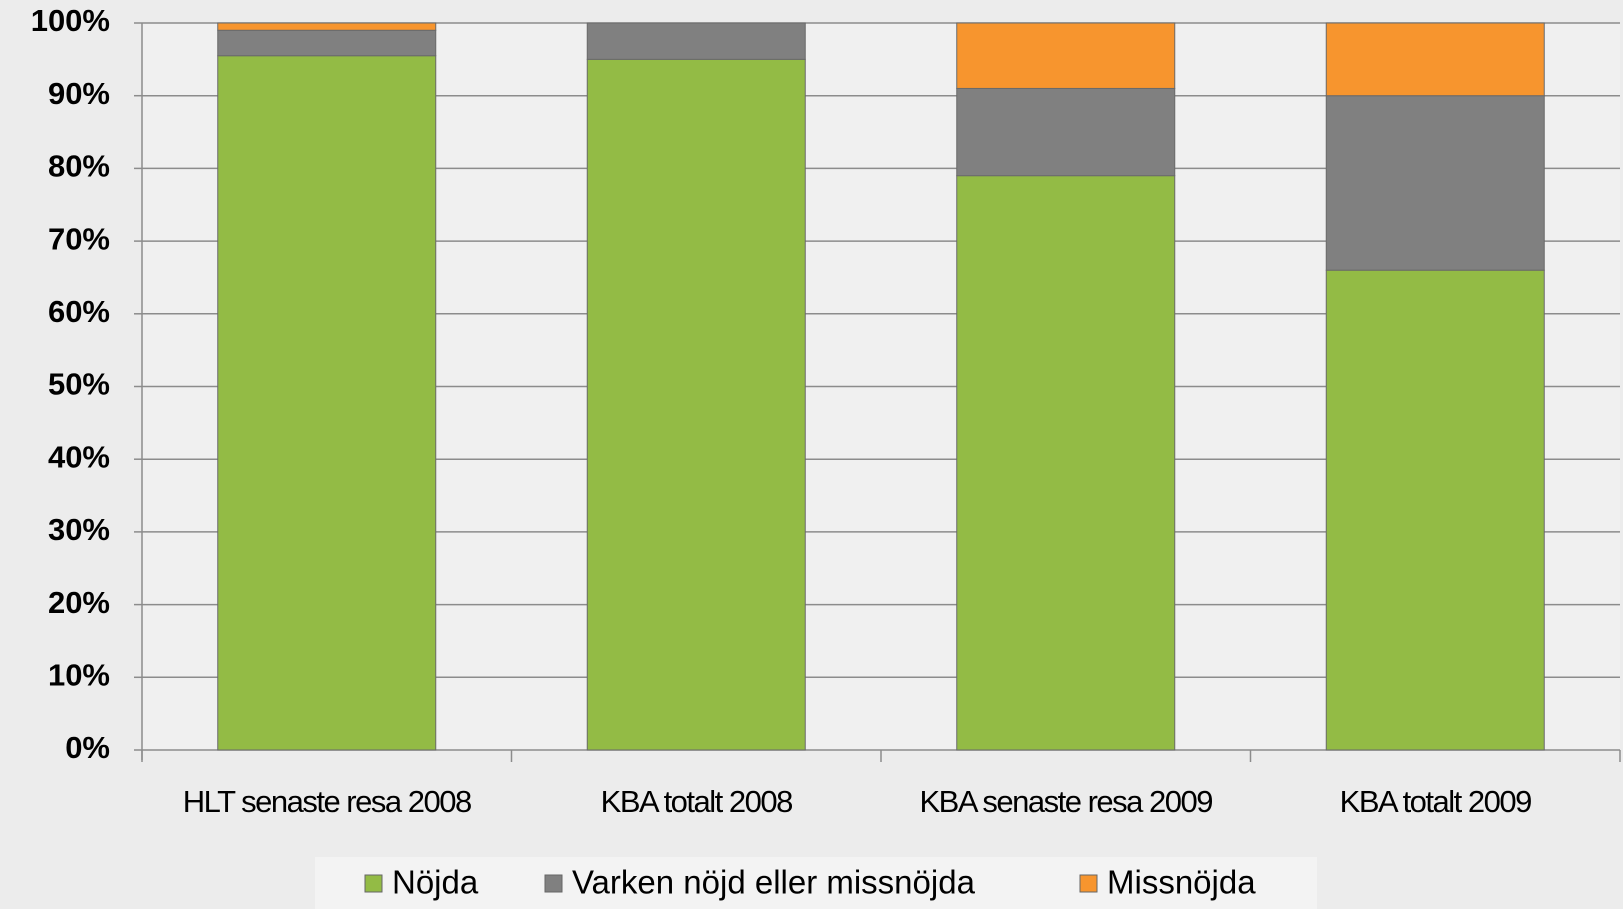 The image size is (1623, 909). What do you see at coordinates (79, 529) in the screenshot?
I see `y-tick-label: 30%` at bounding box center [79, 529].